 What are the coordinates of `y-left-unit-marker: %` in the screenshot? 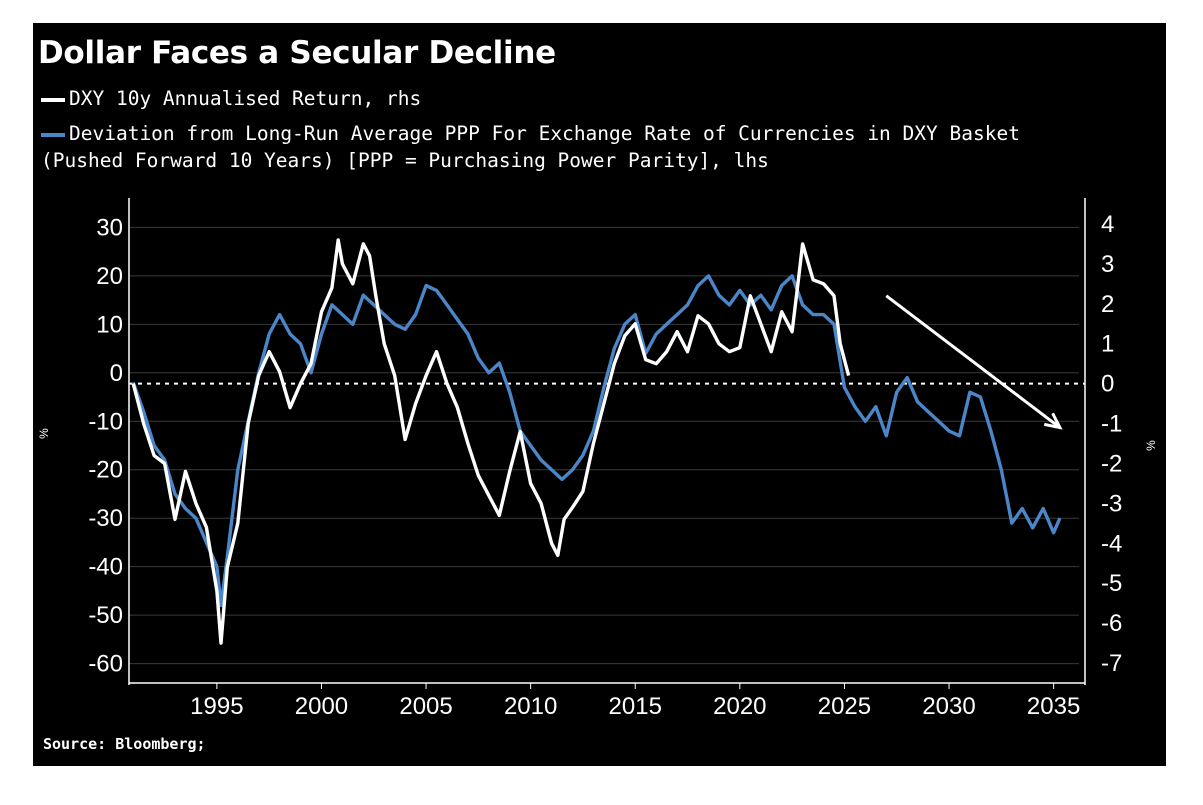 It's located at (44, 433).